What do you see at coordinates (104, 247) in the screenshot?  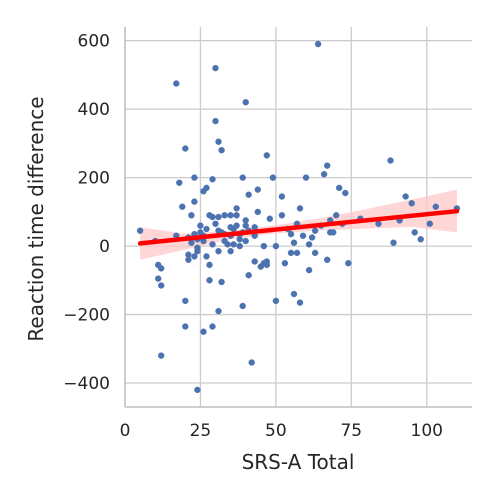 I see `y-tick-label: 0` at bounding box center [104, 247].